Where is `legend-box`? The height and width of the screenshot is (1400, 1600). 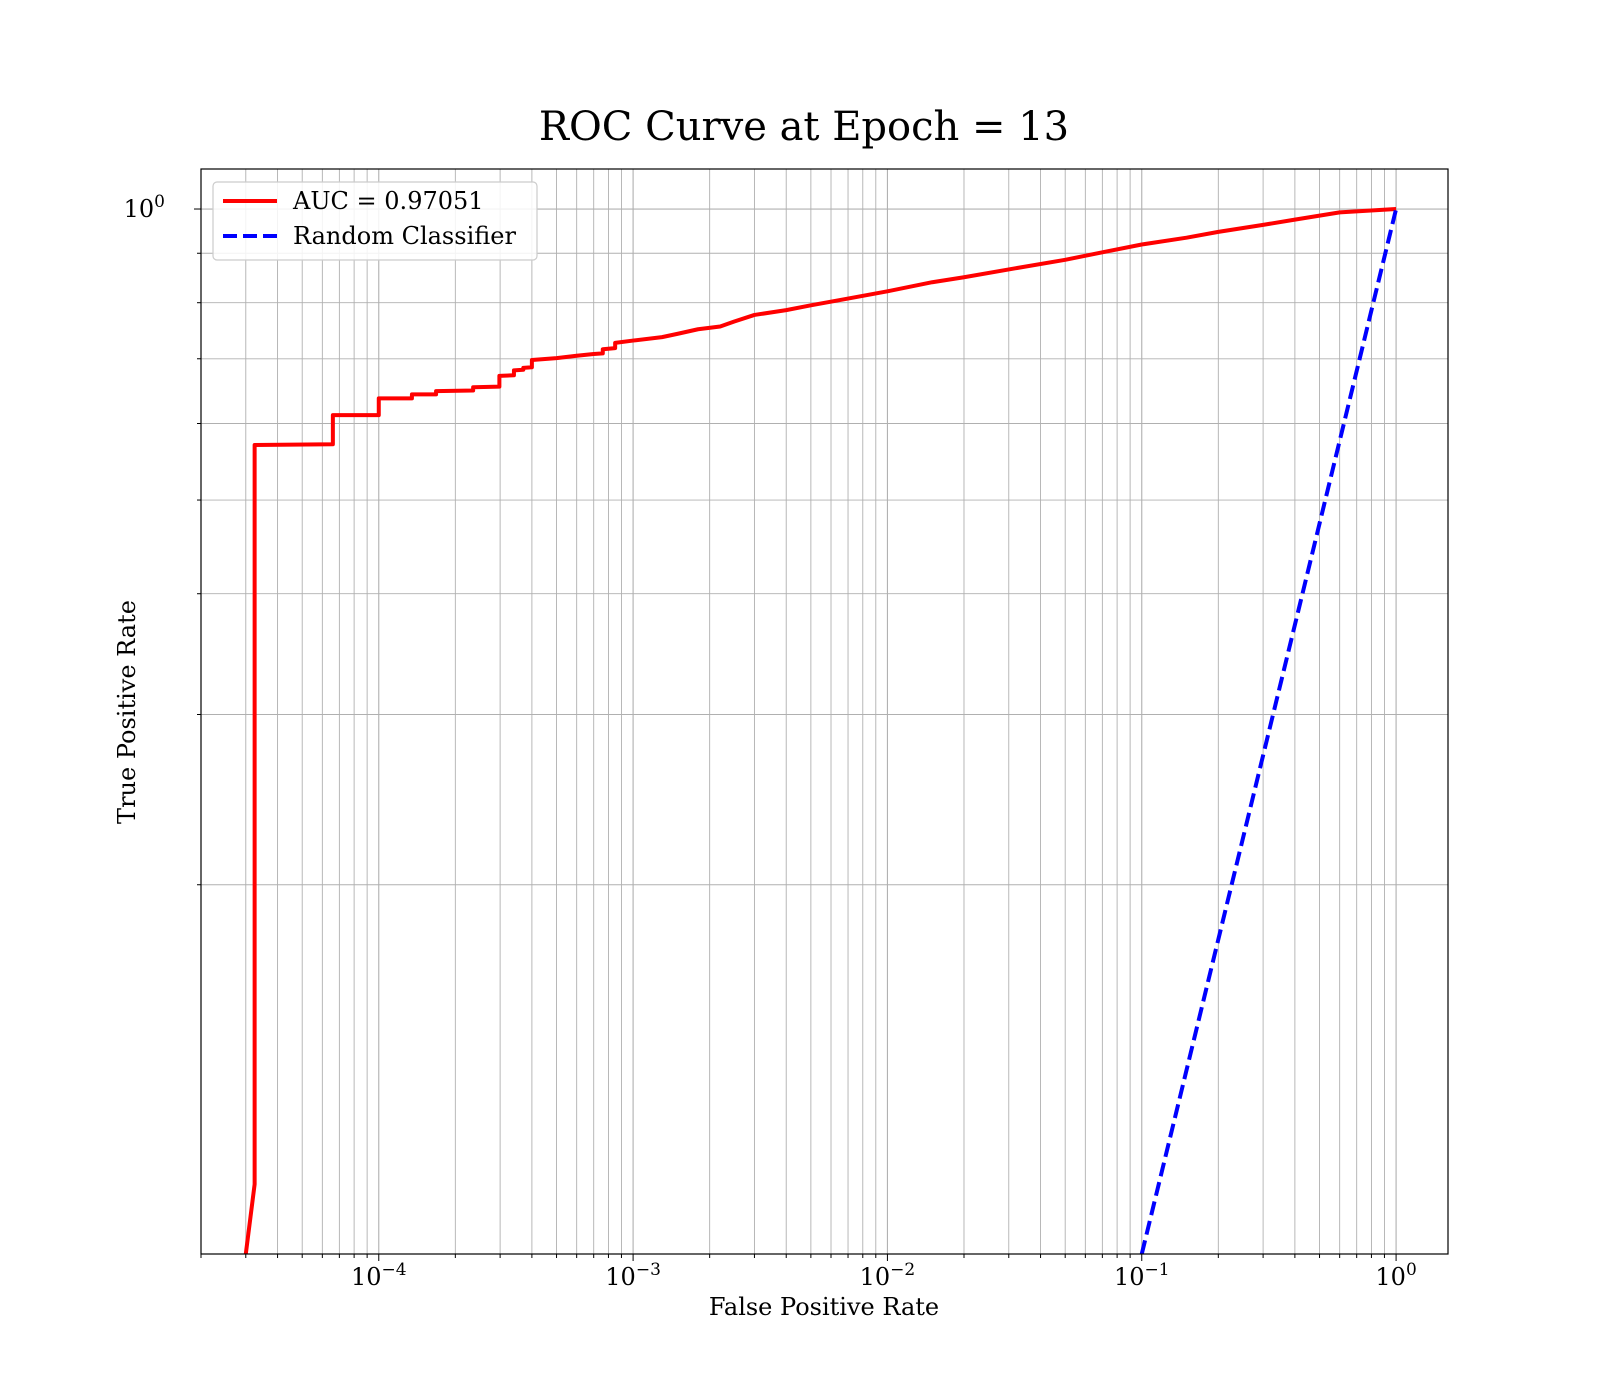 legend-box is located at coordinates (375, 221).